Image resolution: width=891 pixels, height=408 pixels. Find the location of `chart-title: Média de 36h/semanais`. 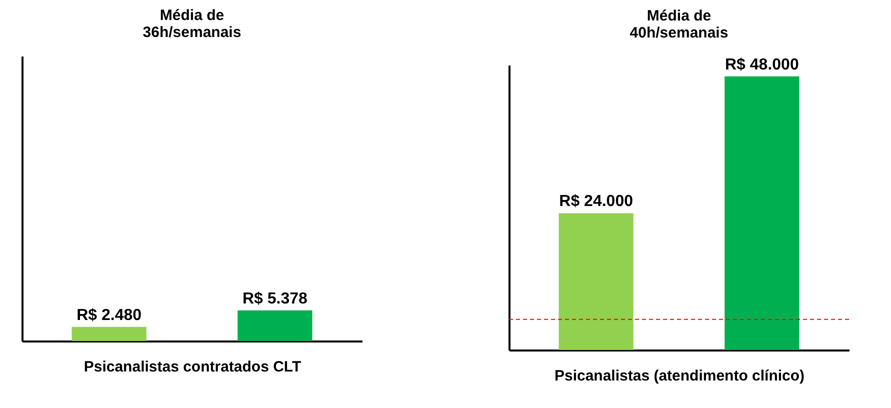

chart-title: Média de 36h/semanais is located at coordinates (192, 24).